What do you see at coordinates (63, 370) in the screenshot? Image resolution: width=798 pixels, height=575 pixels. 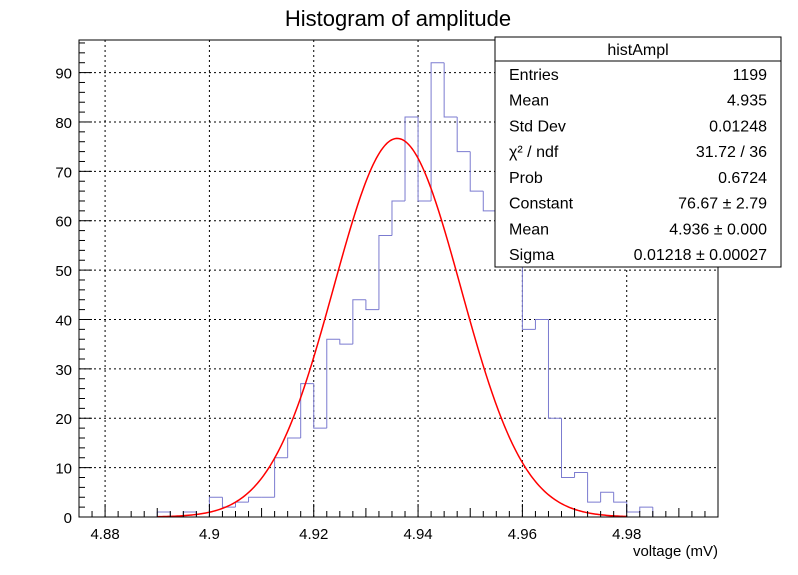 I see `y-tick-label: 30` at bounding box center [63, 370].